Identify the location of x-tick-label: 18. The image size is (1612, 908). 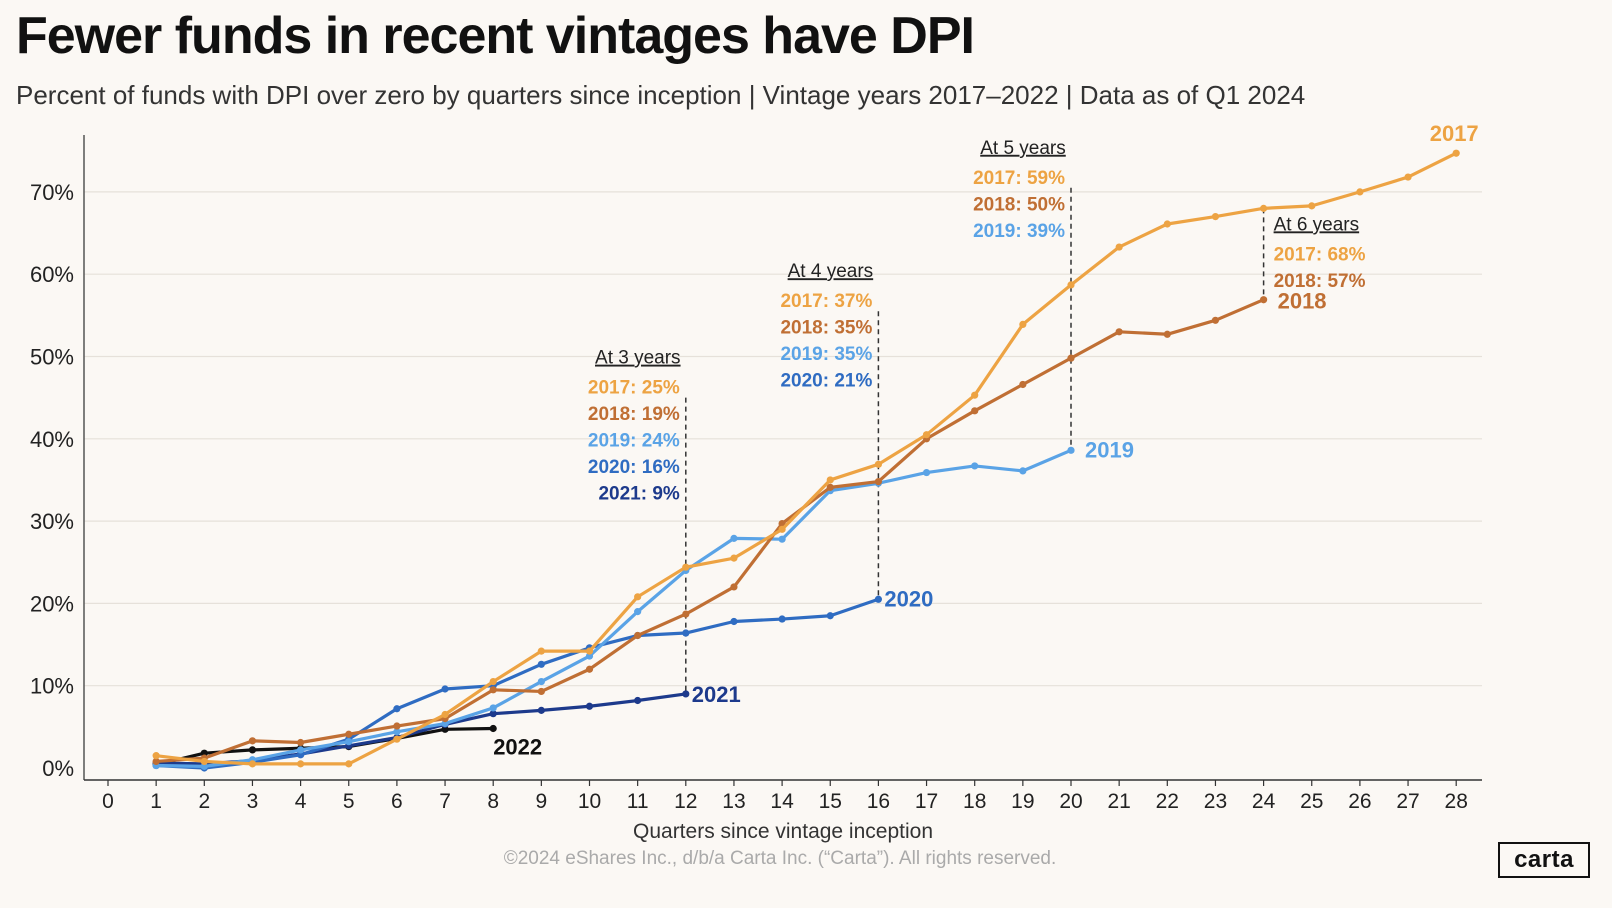
(974, 801).